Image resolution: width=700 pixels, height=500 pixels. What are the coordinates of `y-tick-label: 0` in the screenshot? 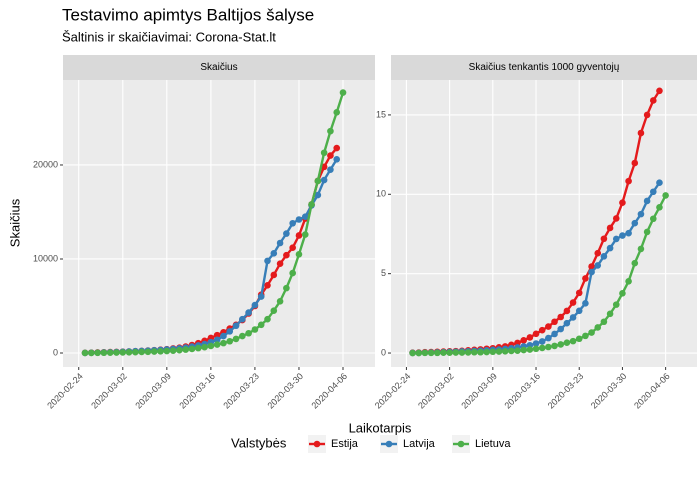 It's located at (55, 352).